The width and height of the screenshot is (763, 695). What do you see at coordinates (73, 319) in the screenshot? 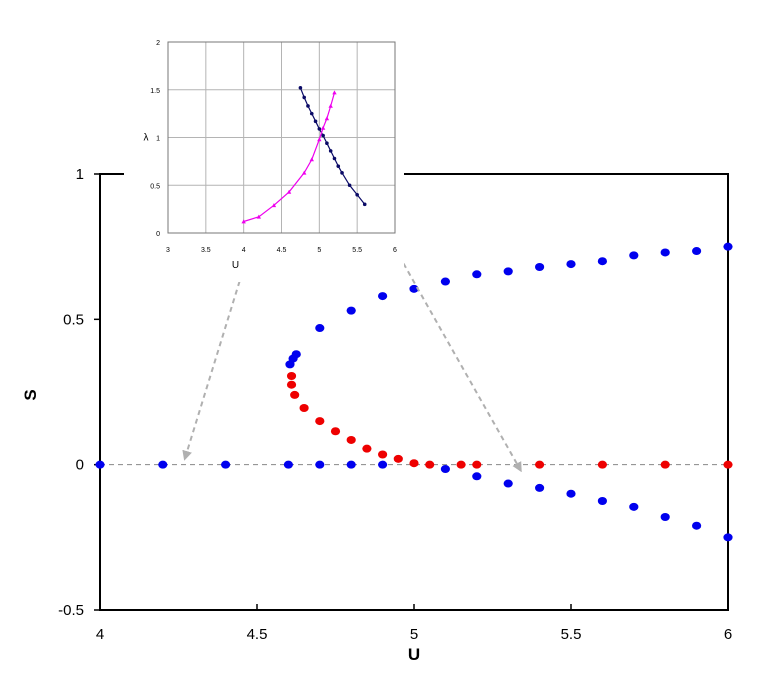
I see `y-tick-label: 0.5` at bounding box center [73, 319].